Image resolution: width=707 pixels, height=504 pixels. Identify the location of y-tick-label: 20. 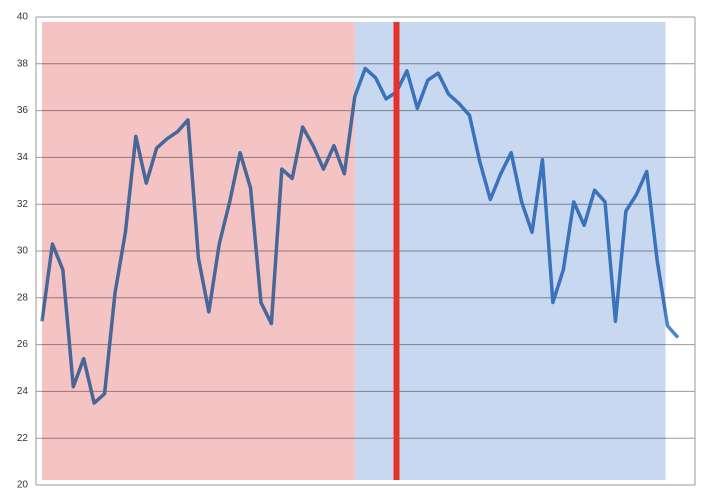
(23, 485).